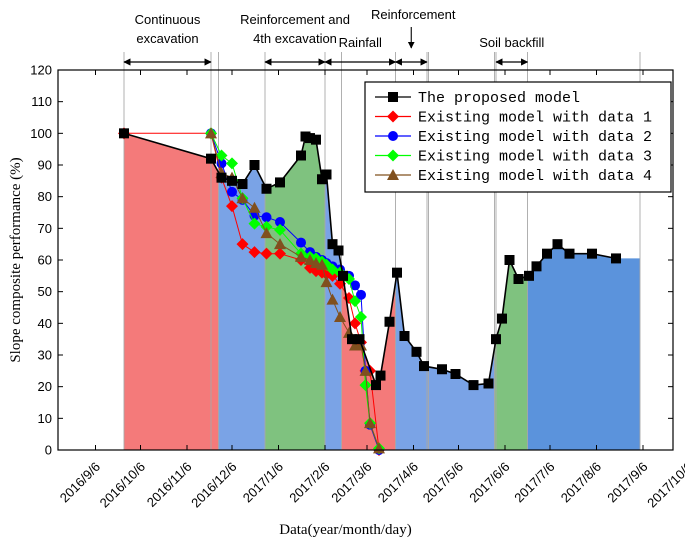 The width and height of the screenshot is (685, 540). I want to click on phase-4: Soil backfill, so click(511, 50).